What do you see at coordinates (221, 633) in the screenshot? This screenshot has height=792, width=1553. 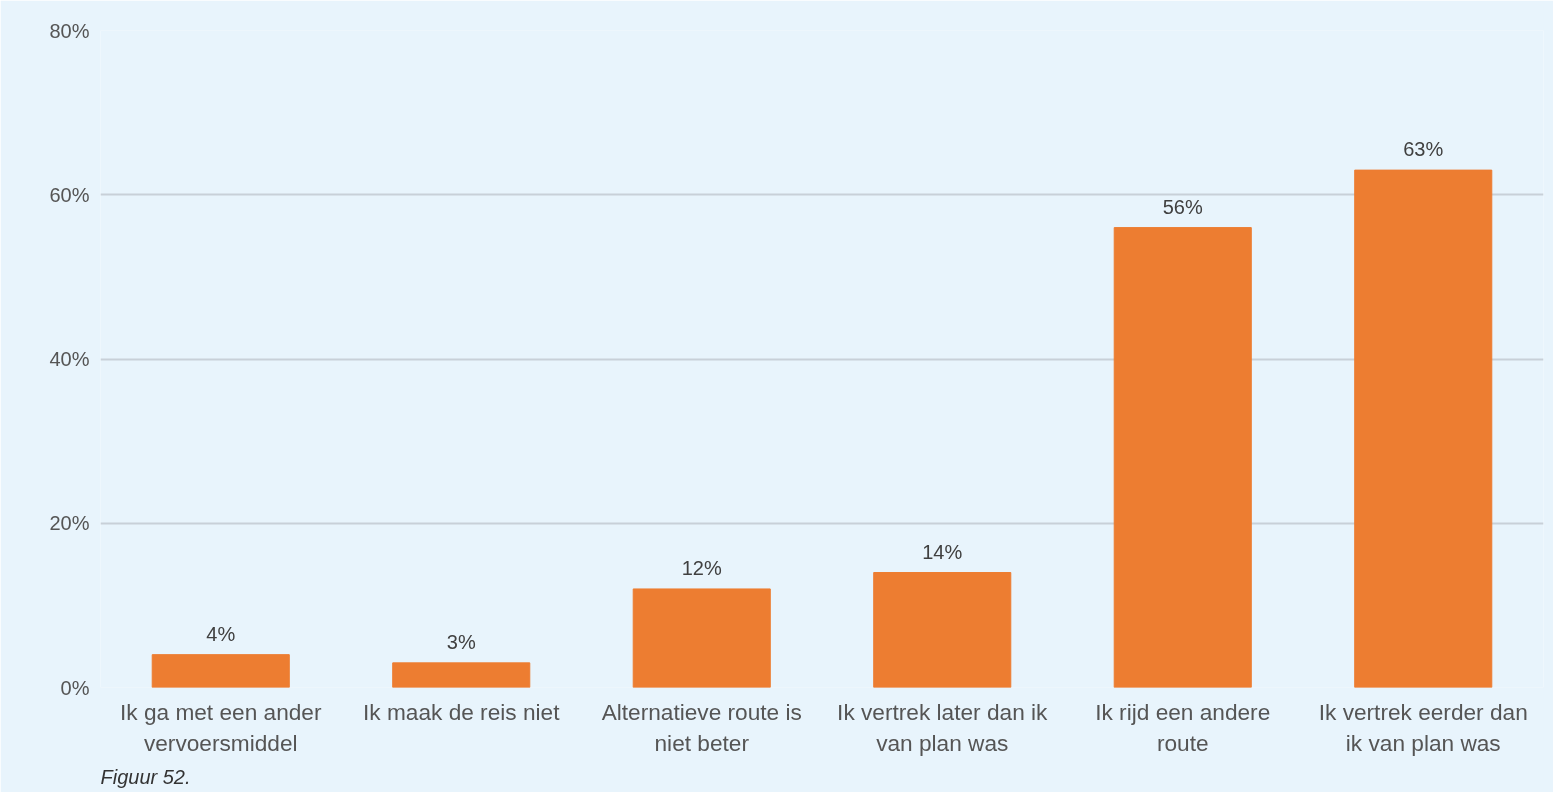 I see `data-label: 4%` at bounding box center [221, 633].